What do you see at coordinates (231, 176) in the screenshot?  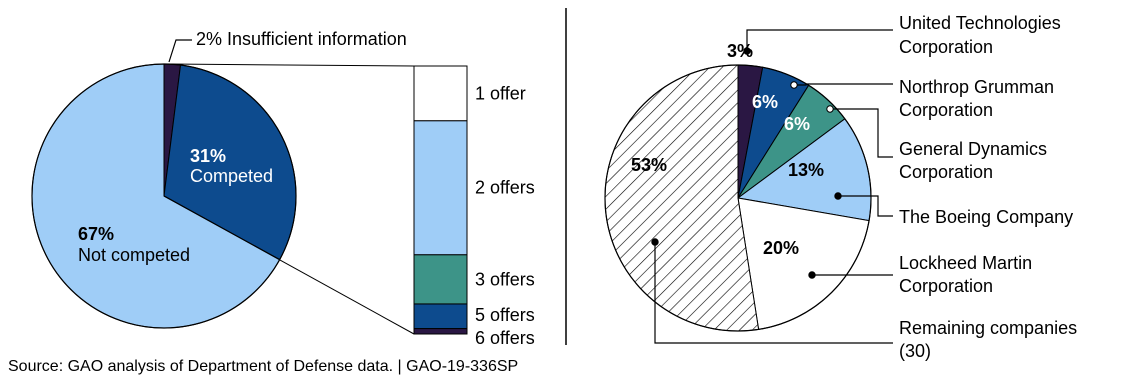 I see `label-competed: Competed` at bounding box center [231, 176].